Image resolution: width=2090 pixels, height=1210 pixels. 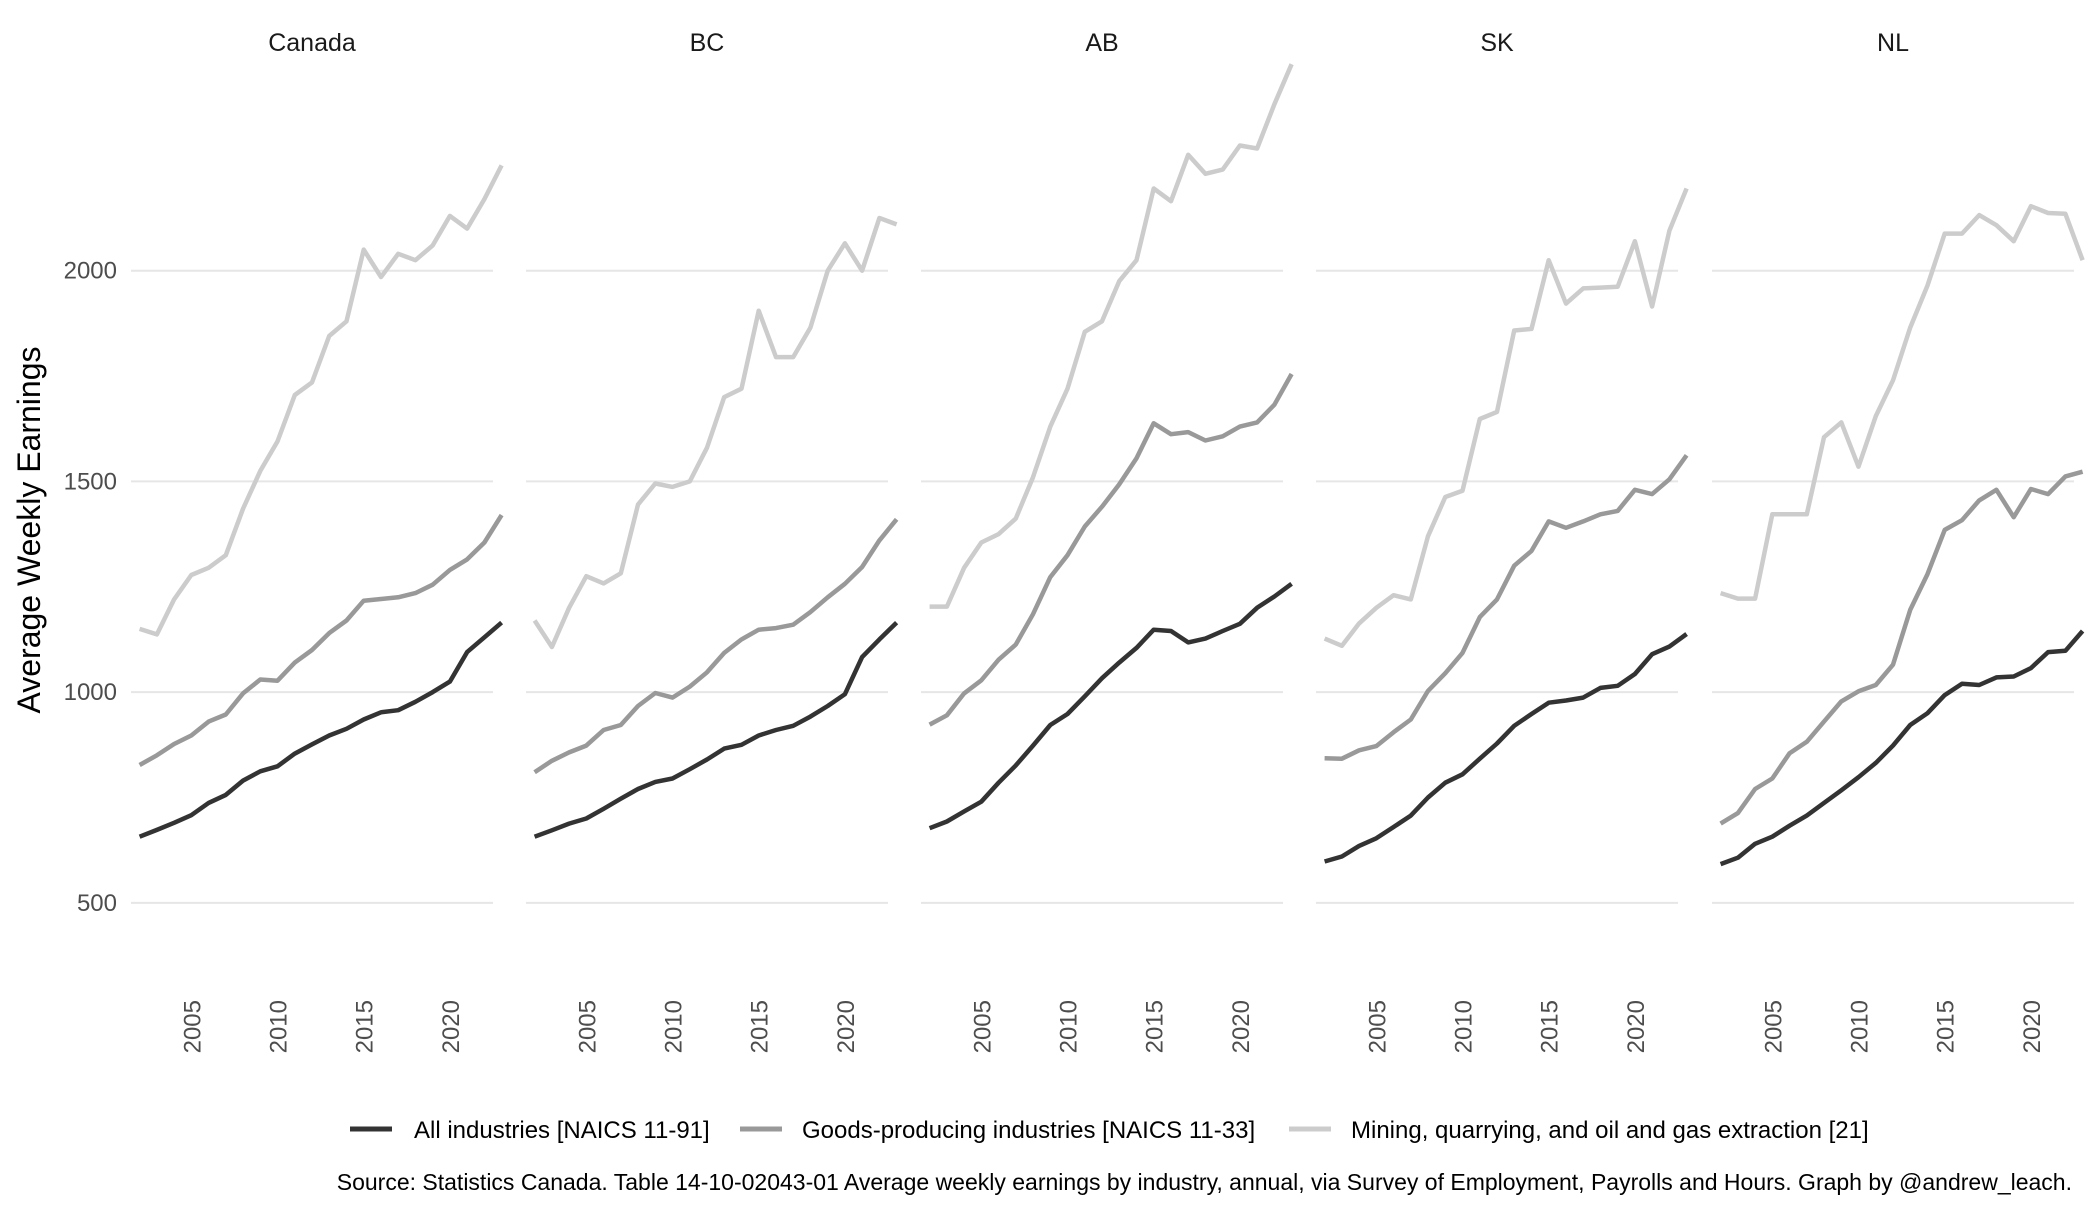 I want to click on panel-title: SK, so click(x=1497, y=43).